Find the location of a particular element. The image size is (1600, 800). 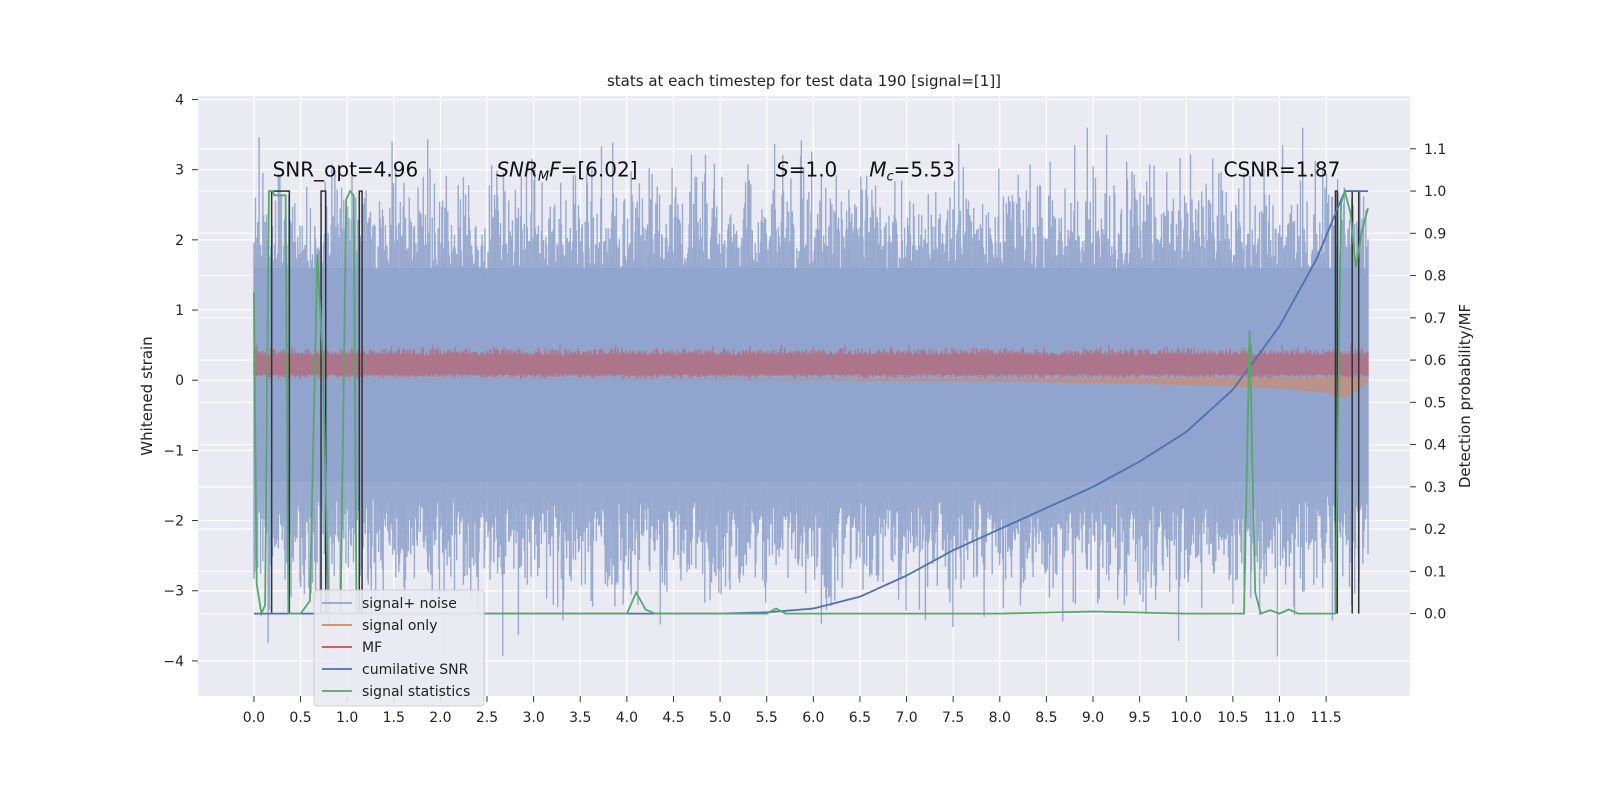

y-axis-label-right: Detection probability/MF is located at coordinates (1465, 396).